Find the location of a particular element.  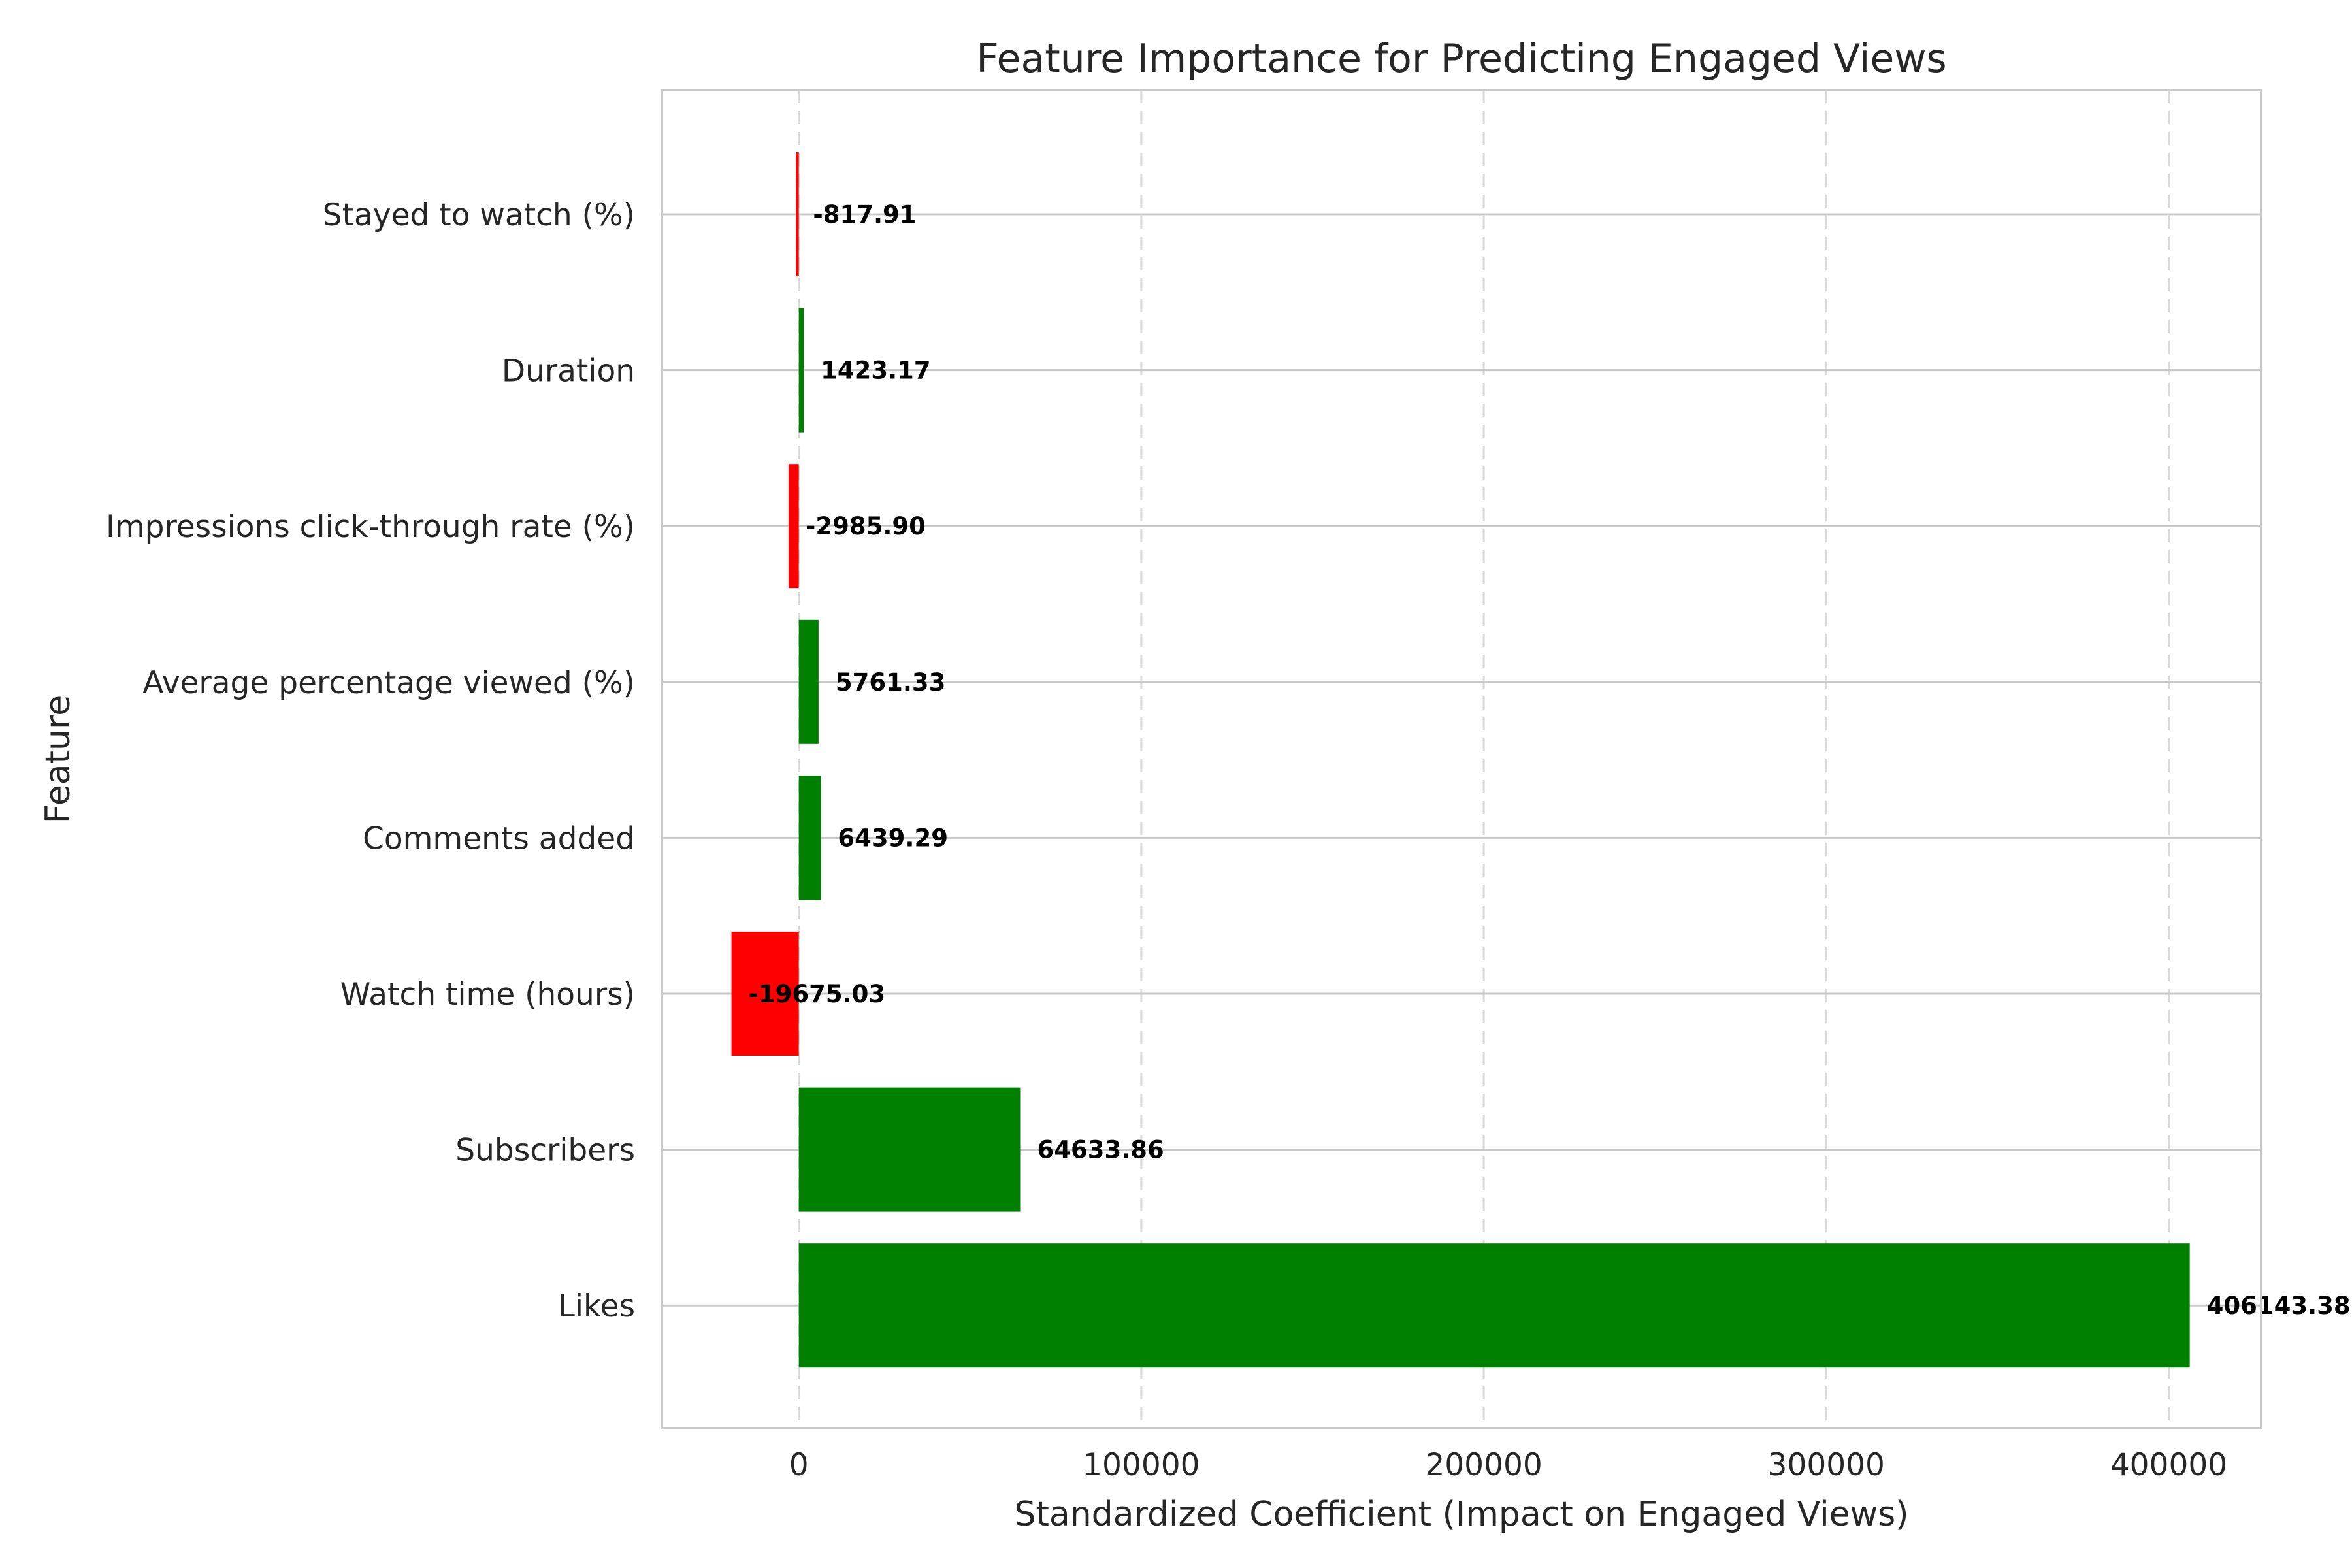

x-tick-label: 300000 is located at coordinates (1826, 1465).